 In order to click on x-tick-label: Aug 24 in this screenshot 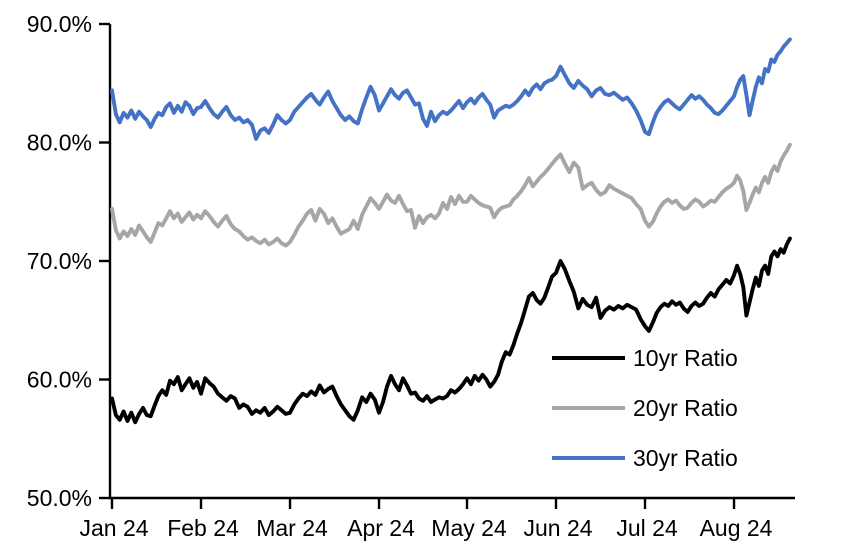, I will do `click(736, 528)`.